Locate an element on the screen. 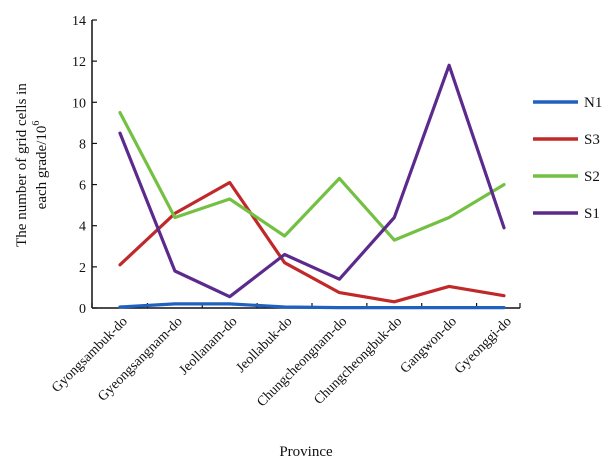 This screenshot has height=465, width=613. y-tick-label: 6 is located at coordinates (82, 186).